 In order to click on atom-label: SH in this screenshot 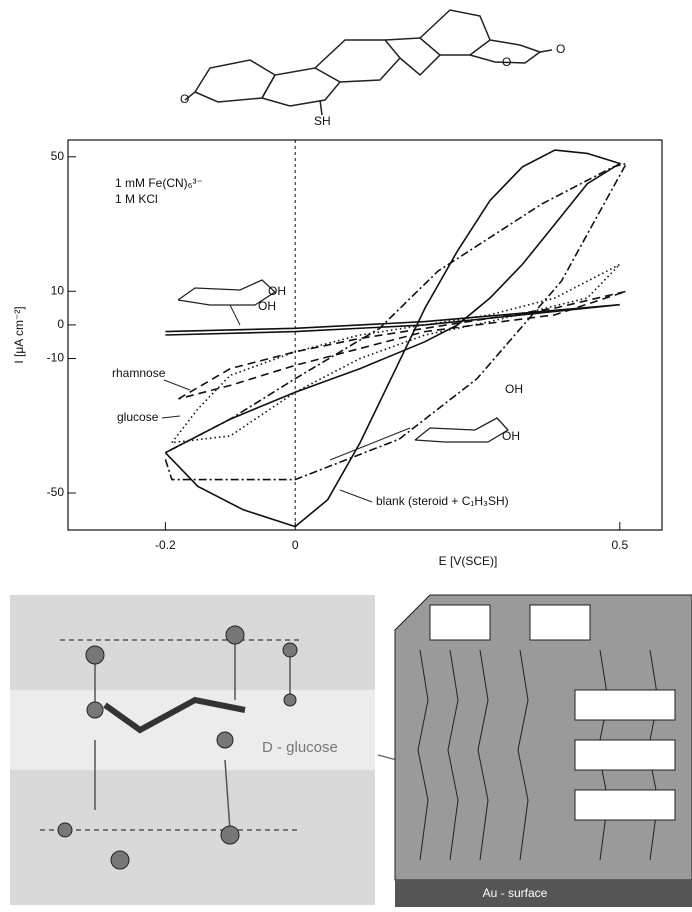, I will do `click(322, 121)`.